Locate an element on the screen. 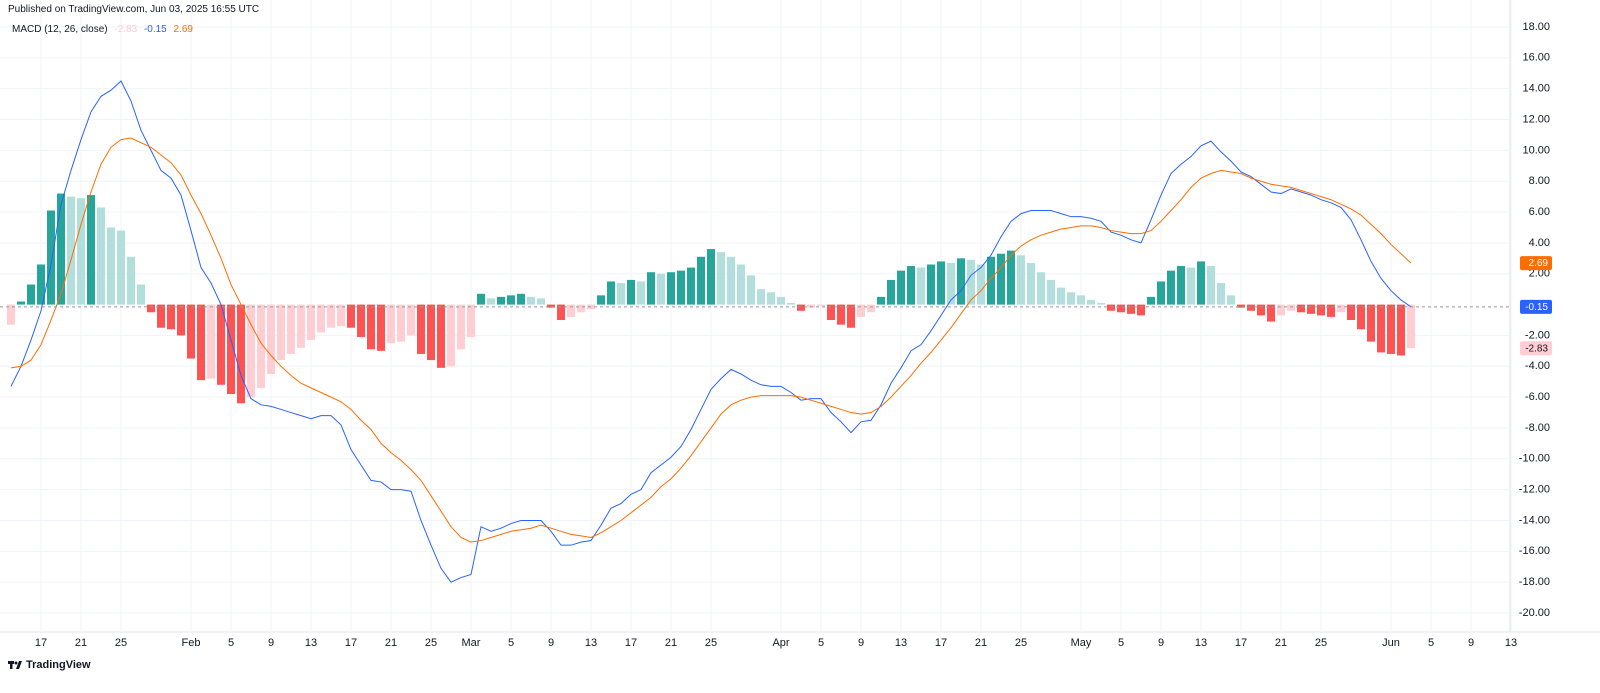 The width and height of the screenshot is (1600, 693). y-tick-label: -14.00 is located at coordinates (1534, 520).